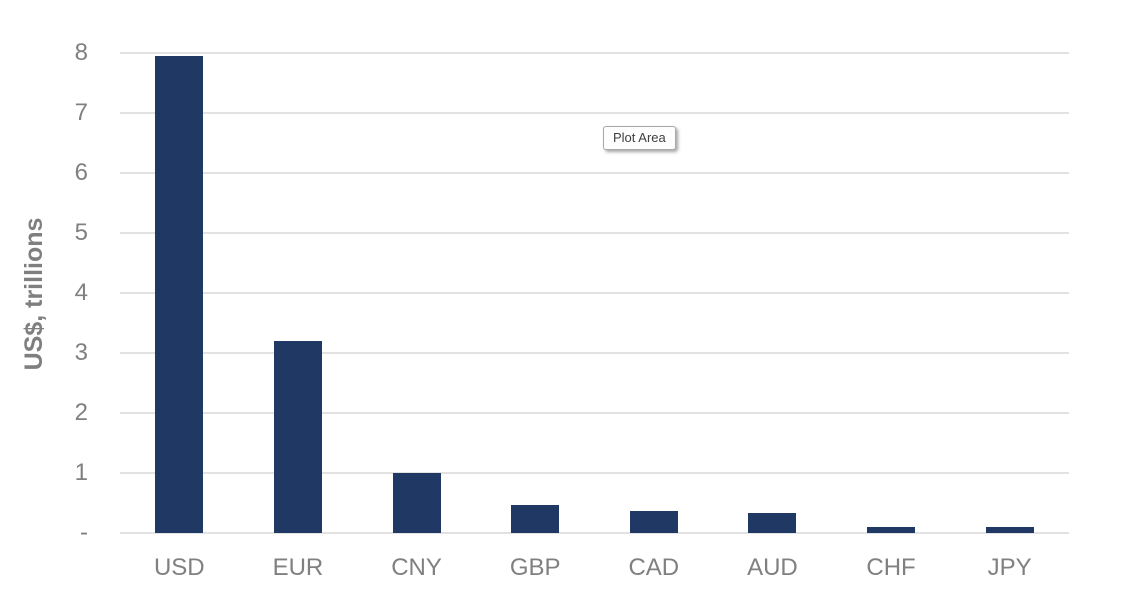  What do you see at coordinates (772, 567) in the screenshot?
I see `x-axis-label-aud: AUD` at bounding box center [772, 567].